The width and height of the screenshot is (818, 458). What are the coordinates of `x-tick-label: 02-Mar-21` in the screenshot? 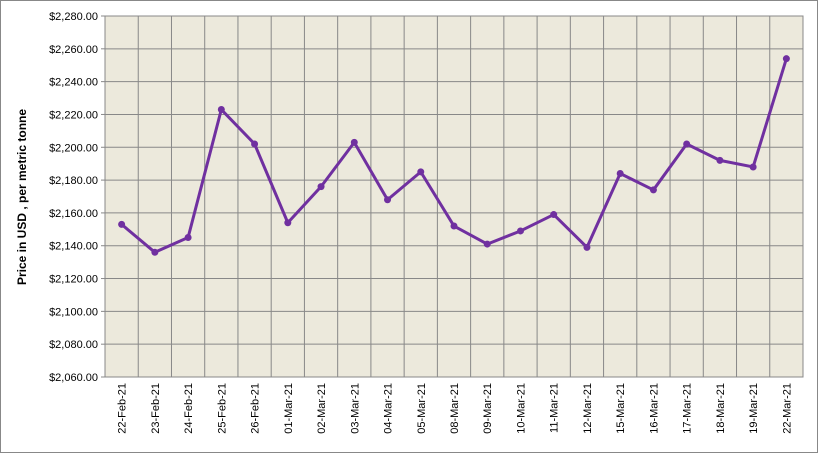 It's located at (322, 408).